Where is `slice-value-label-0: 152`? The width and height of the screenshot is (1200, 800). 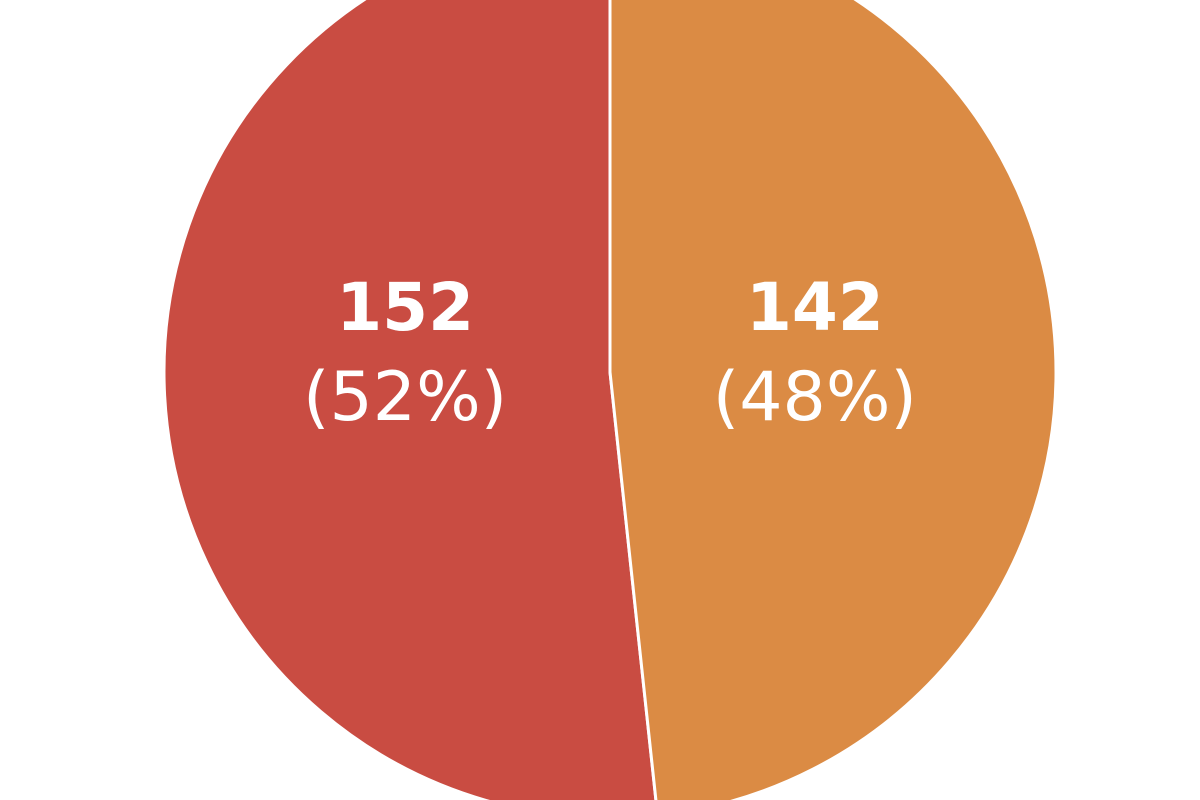 slice-value-label-0: 152 is located at coordinates (405, 307).